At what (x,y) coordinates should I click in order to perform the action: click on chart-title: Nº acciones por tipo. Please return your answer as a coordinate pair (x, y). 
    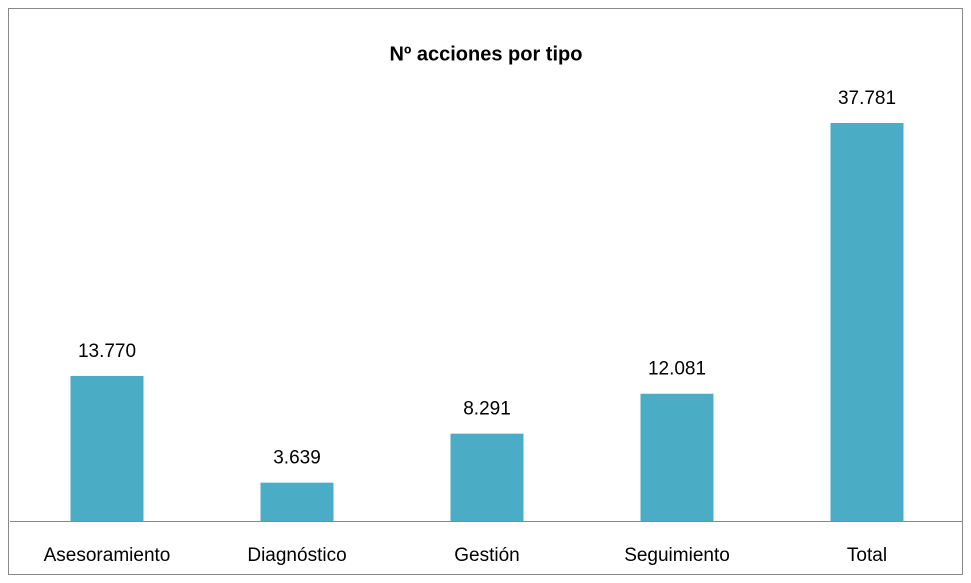
    Looking at the image, I should click on (486, 54).